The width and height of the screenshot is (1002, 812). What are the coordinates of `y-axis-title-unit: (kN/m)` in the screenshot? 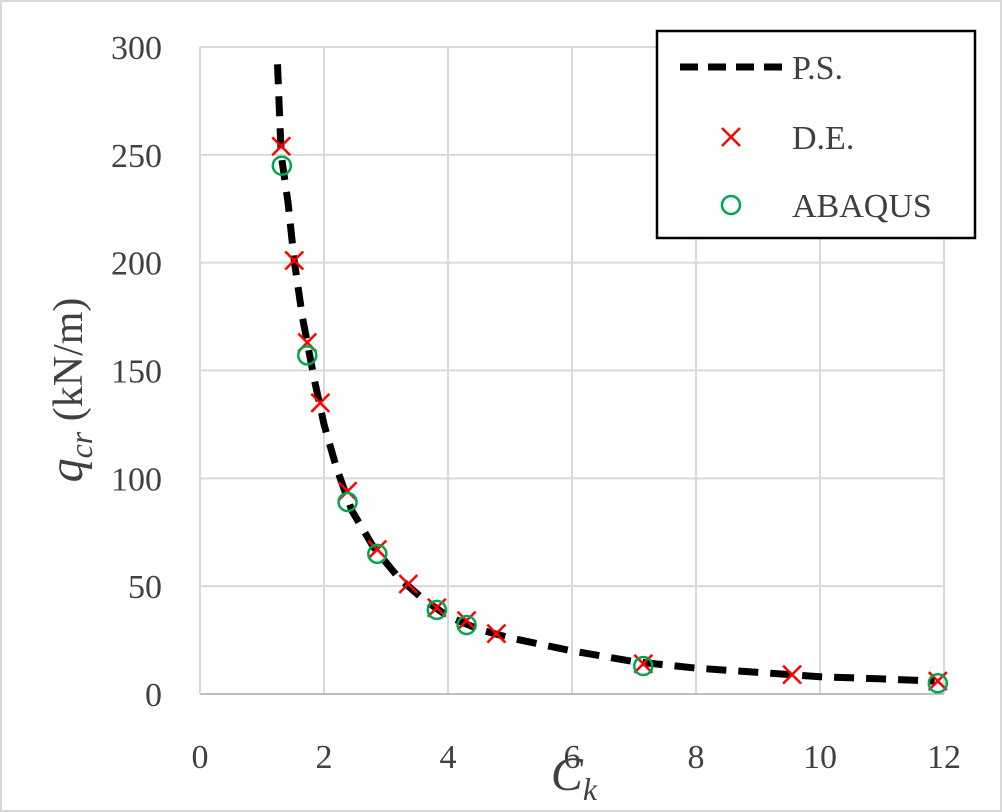 It's located at (69, 365).